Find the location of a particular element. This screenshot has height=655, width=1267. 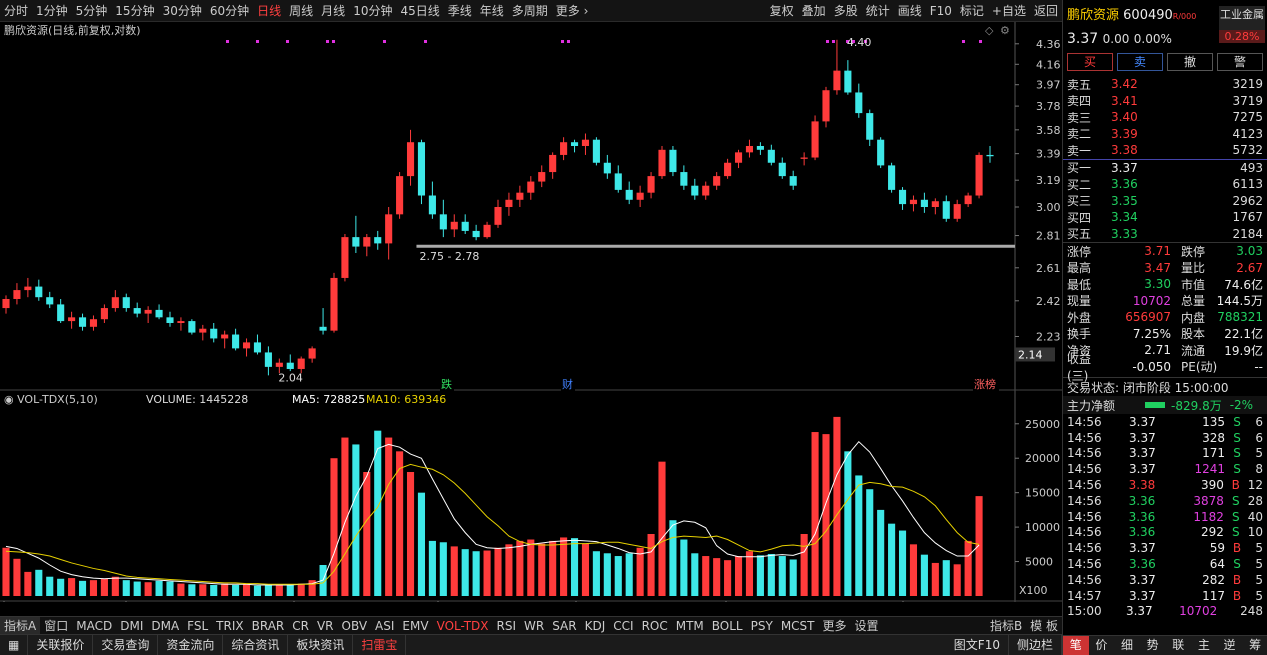

bottom-right-tab-1: 侧边栏 is located at coordinates (1035, 645).